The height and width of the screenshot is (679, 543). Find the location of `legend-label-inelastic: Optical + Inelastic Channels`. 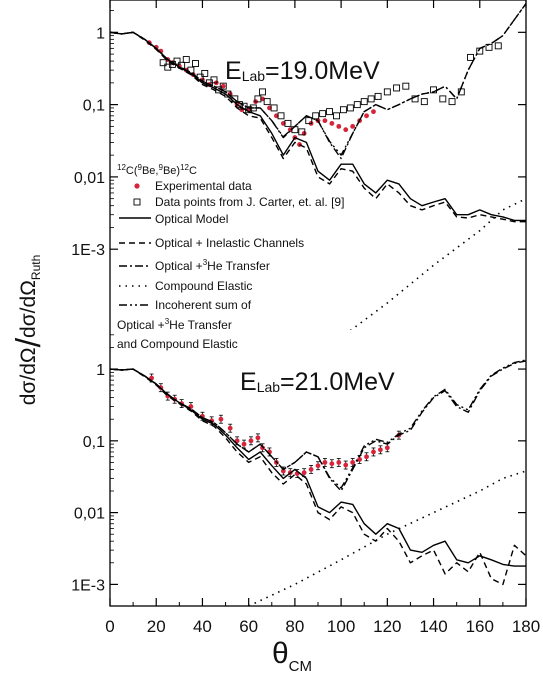

legend-label-inelastic: Optical + Inelastic Channels is located at coordinates (229, 243).